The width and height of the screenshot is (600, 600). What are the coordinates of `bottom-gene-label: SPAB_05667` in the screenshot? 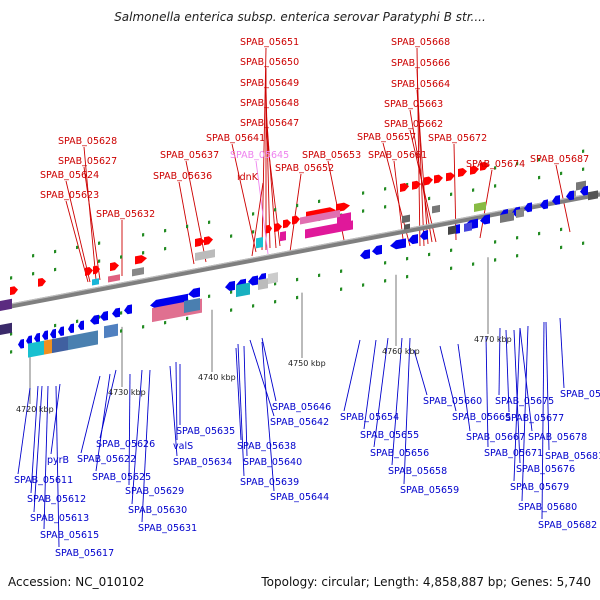 It's located at (495, 437).